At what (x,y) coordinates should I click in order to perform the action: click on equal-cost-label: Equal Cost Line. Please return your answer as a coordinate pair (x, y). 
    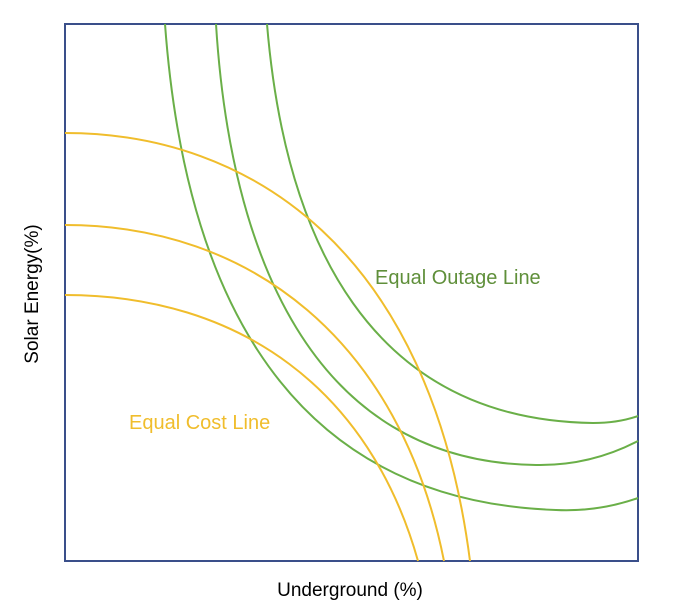
    Looking at the image, I should click on (199, 423).